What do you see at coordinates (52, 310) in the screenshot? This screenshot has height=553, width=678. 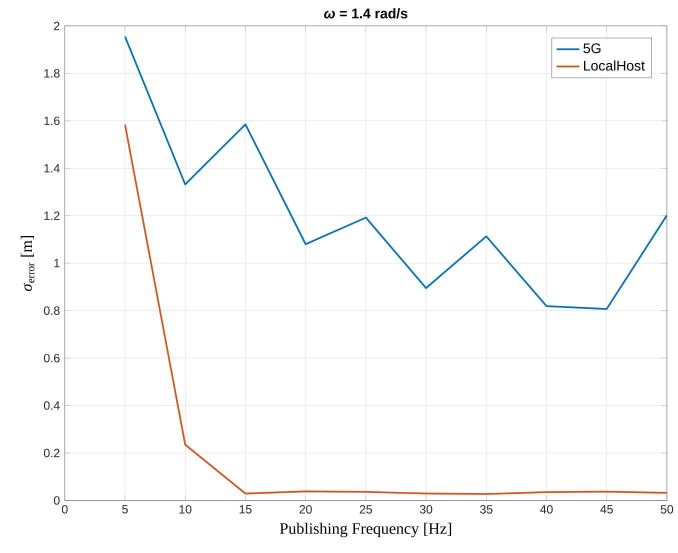 I see `y-tick-label: 0.8` at bounding box center [52, 310].